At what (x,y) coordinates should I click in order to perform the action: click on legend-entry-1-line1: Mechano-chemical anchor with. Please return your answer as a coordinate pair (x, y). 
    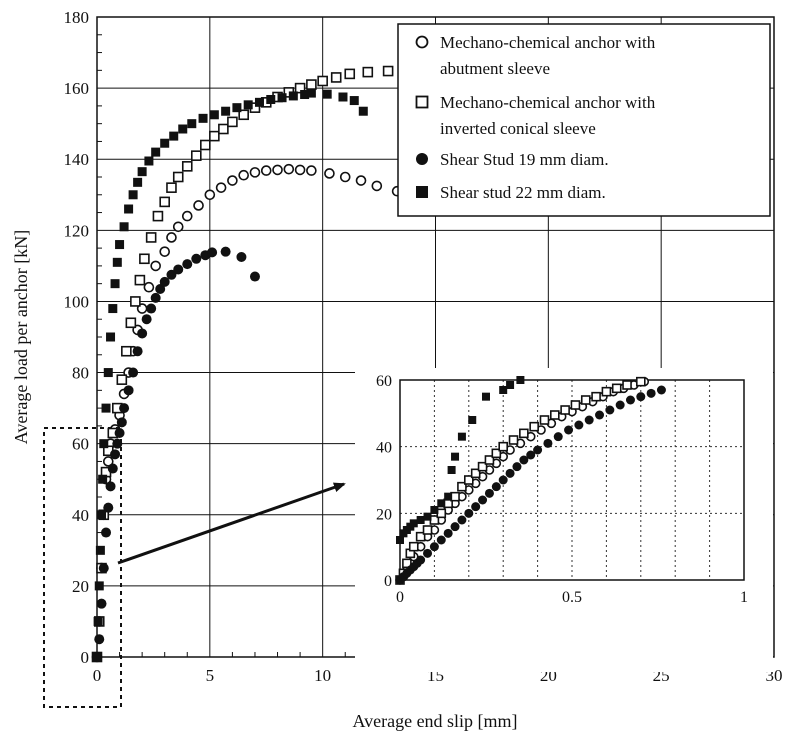
    Looking at the image, I should click on (548, 42).